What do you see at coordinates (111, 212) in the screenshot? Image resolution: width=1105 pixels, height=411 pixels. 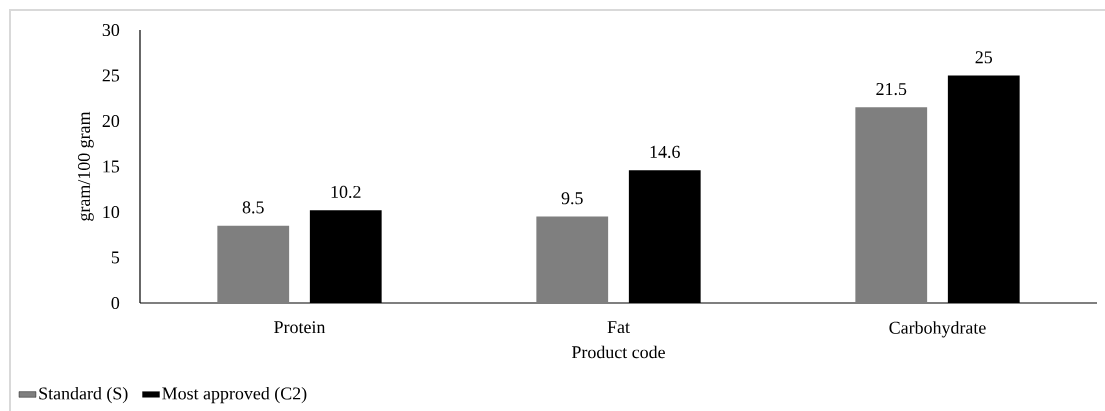 I see `y-tick-label: 10` at bounding box center [111, 212].